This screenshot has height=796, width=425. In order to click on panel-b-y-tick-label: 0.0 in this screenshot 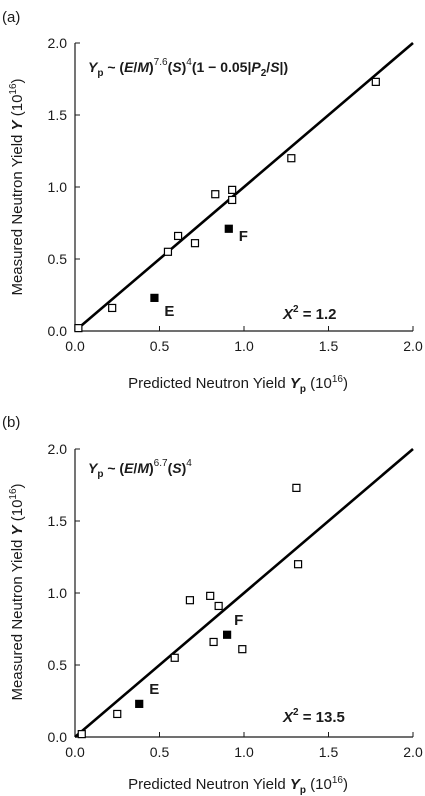, I will do `click(58, 737)`.